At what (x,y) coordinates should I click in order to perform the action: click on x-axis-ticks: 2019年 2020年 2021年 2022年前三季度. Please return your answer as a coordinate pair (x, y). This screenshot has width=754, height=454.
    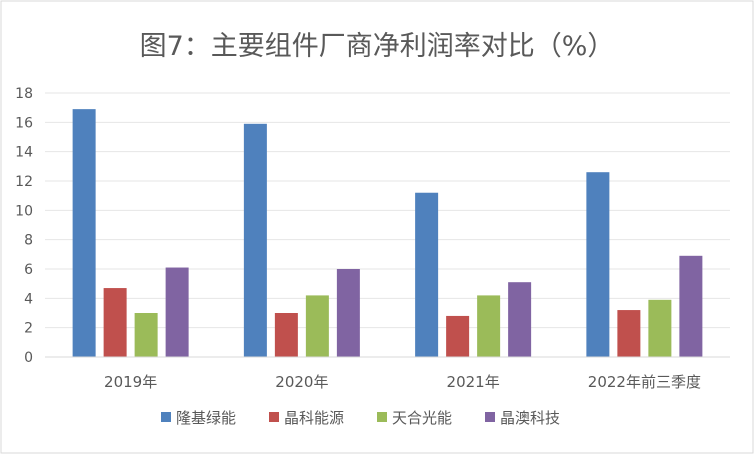
    Looking at the image, I should click on (402, 382).